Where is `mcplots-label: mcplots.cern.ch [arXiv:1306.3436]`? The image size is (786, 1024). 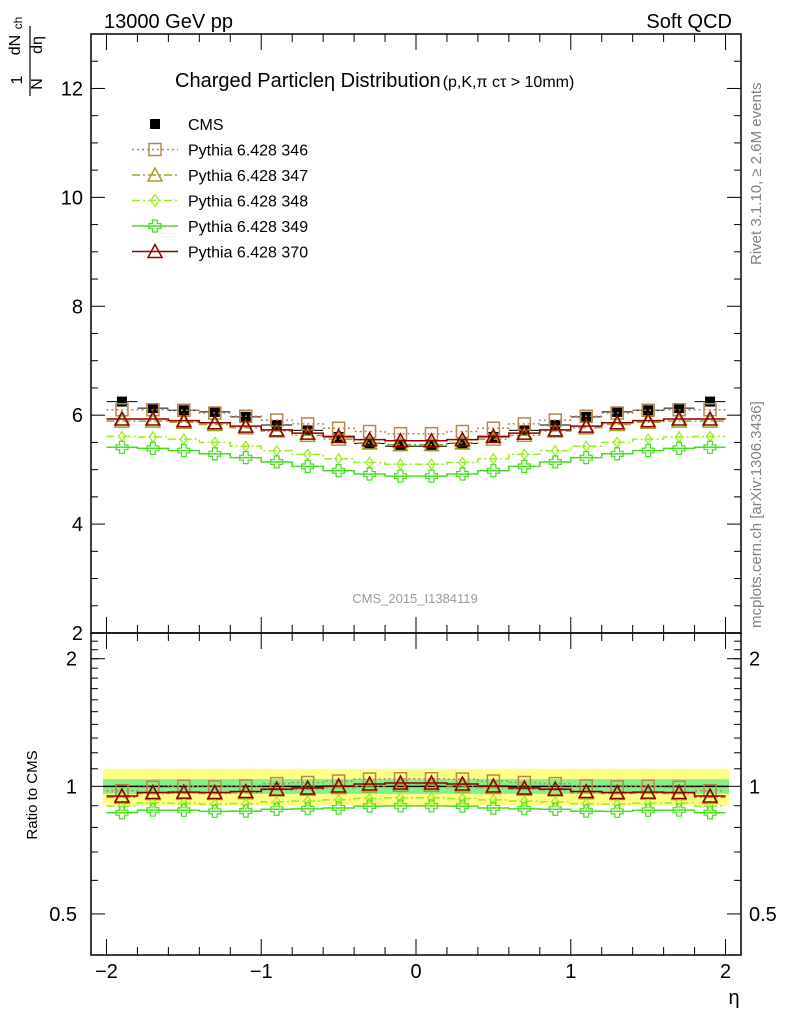
mcplots-label: mcplots.cern.ch [arXiv:1306.3436] is located at coordinates (756, 514).